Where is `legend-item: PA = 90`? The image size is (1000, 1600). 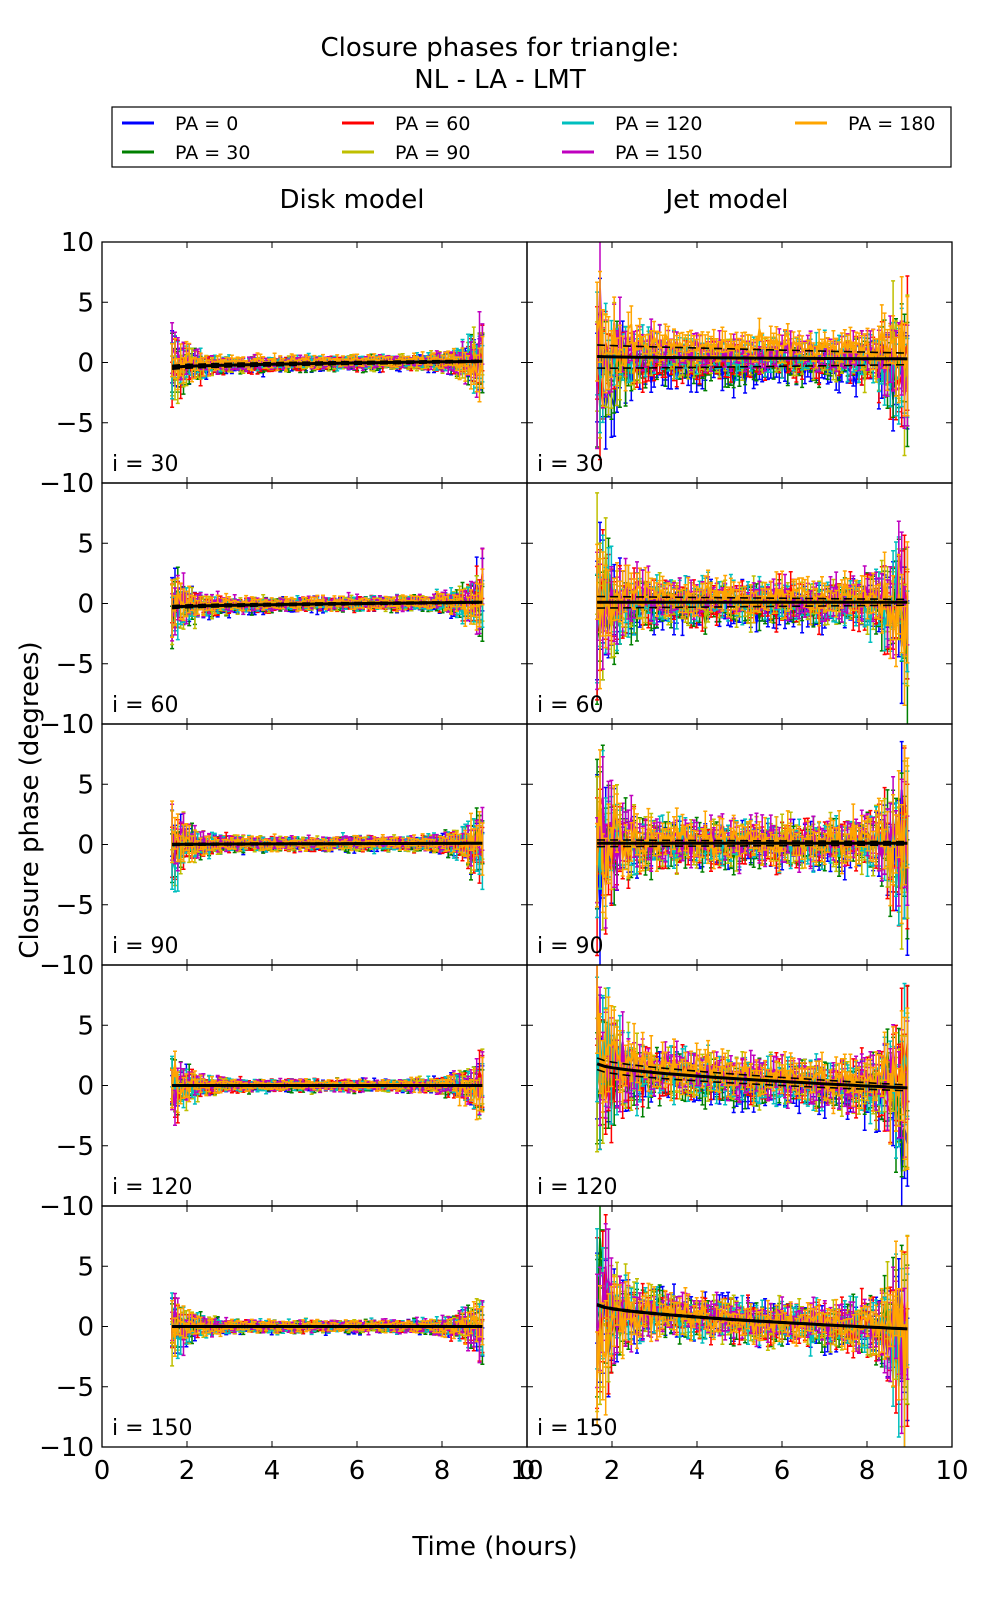 legend-item: PA = 90 is located at coordinates (406, 153).